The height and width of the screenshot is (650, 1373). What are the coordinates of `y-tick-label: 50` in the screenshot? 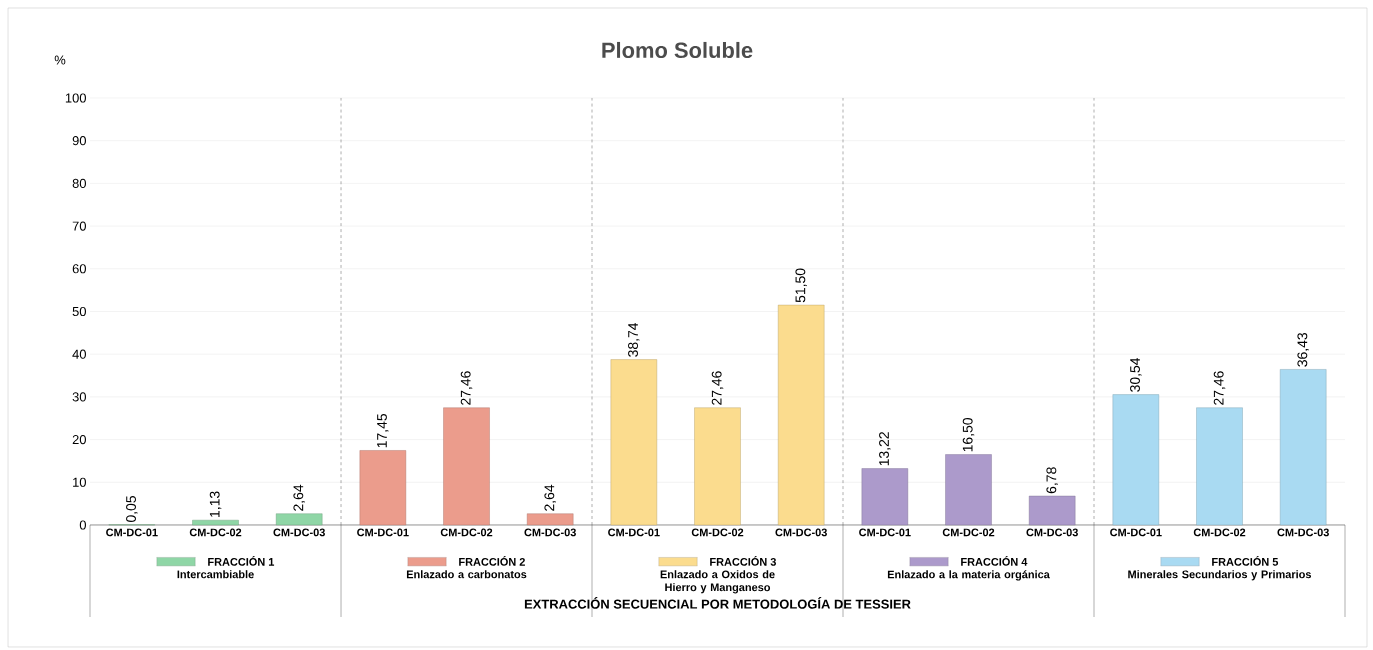 It's located at (79, 311).